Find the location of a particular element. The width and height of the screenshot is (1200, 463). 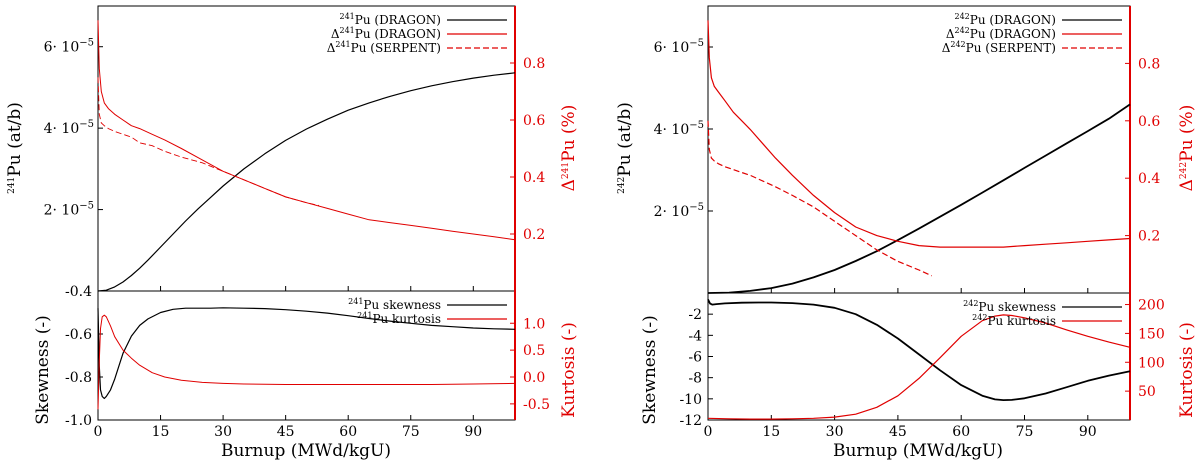

pu241-top-legend-label: Δ241Pu (DRAGON) is located at coordinates (386, 33).